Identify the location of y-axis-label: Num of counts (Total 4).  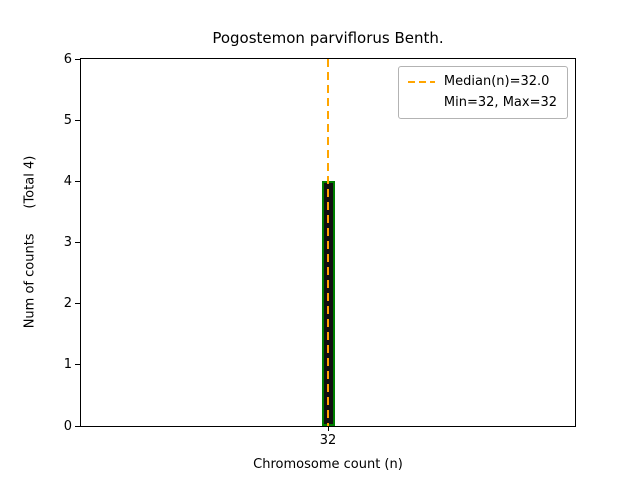
(30, 242).